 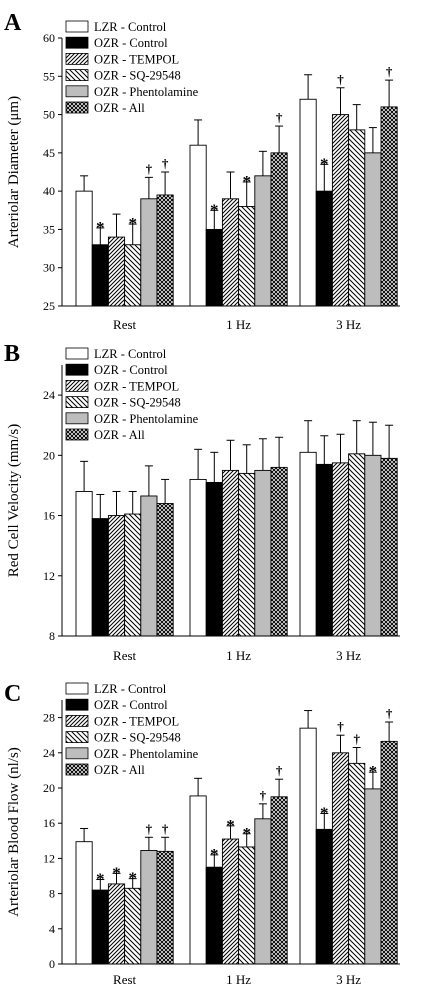 I want to click on y-tick-label: 50, so click(x=49, y=115).